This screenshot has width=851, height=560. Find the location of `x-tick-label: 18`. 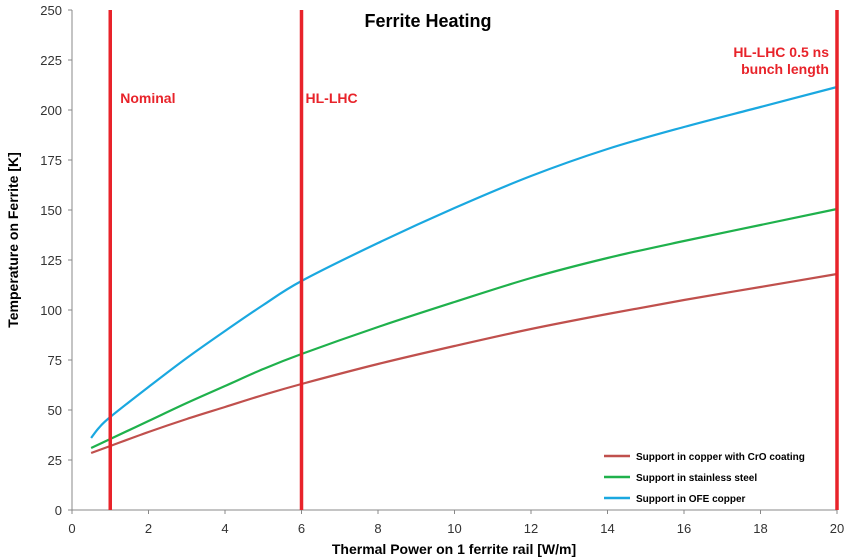

x-tick-label: 18 is located at coordinates (760, 528).